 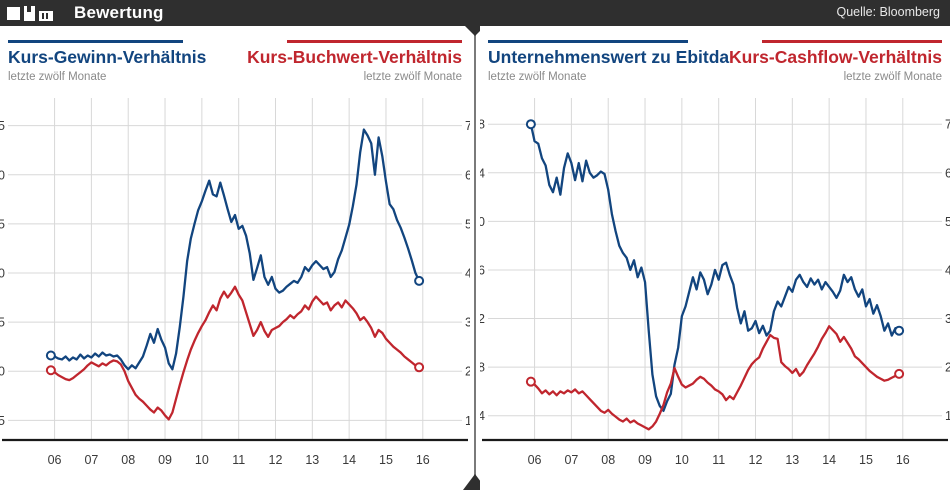 What do you see at coordinates (37, 13) in the screenshot?
I see `logo-icon` at bounding box center [37, 13].